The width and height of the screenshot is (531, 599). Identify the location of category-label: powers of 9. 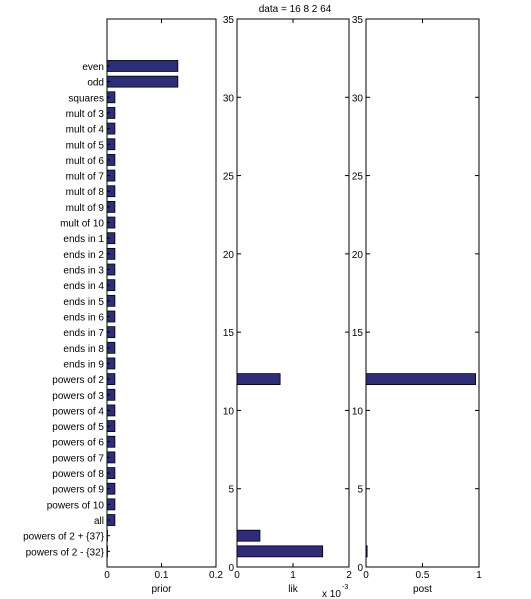
(78, 490).